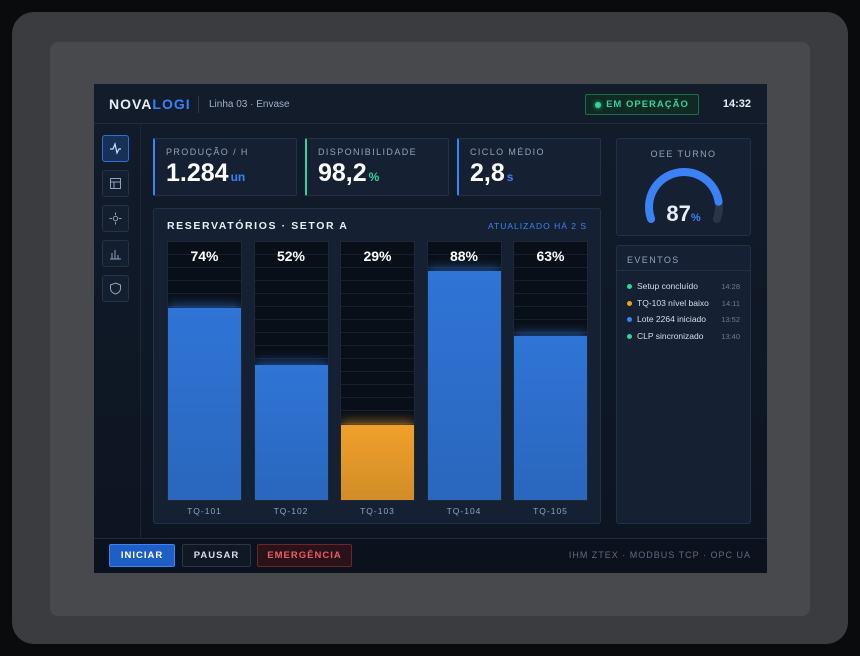 This screenshot has height=656, width=860. I want to click on pause-button: PAUSAR, so click(216, 555).